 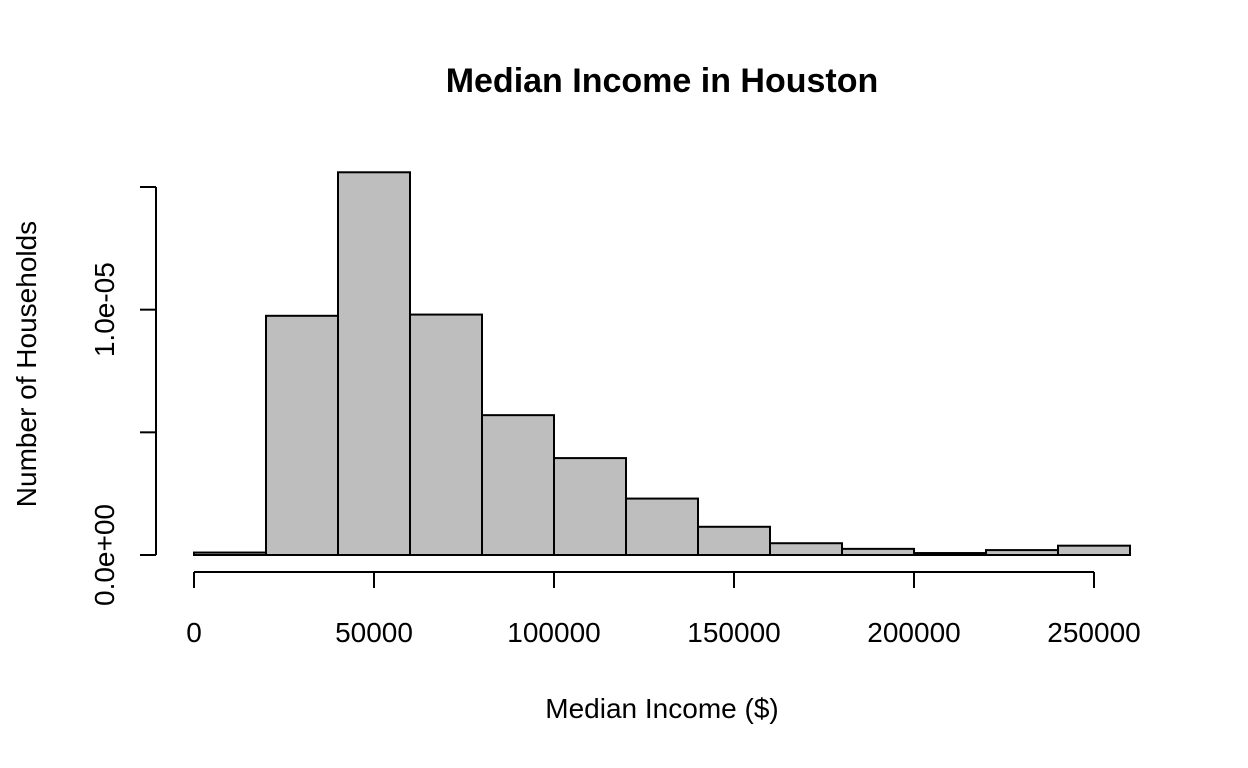 What do you see at coordinates (662, 81) in the screenshot?
I see `chart-title: Median Income in Houston` at bounding box center [662, 81].